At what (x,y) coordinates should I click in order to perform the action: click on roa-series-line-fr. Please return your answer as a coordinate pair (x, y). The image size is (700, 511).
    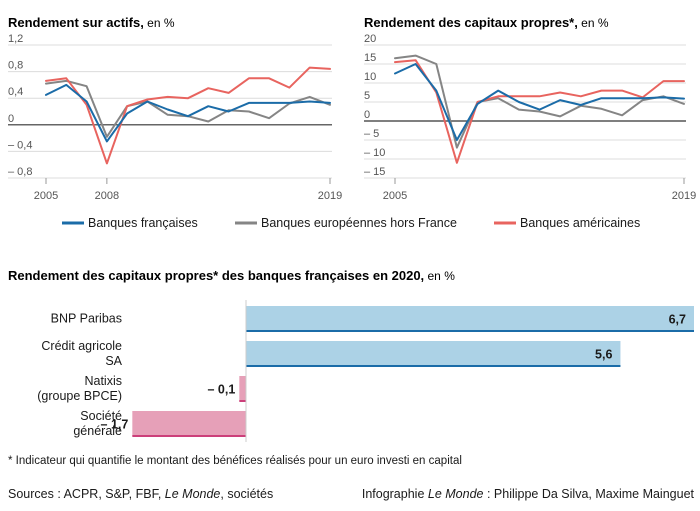
    Looking at the image, I should click on (188, 113).